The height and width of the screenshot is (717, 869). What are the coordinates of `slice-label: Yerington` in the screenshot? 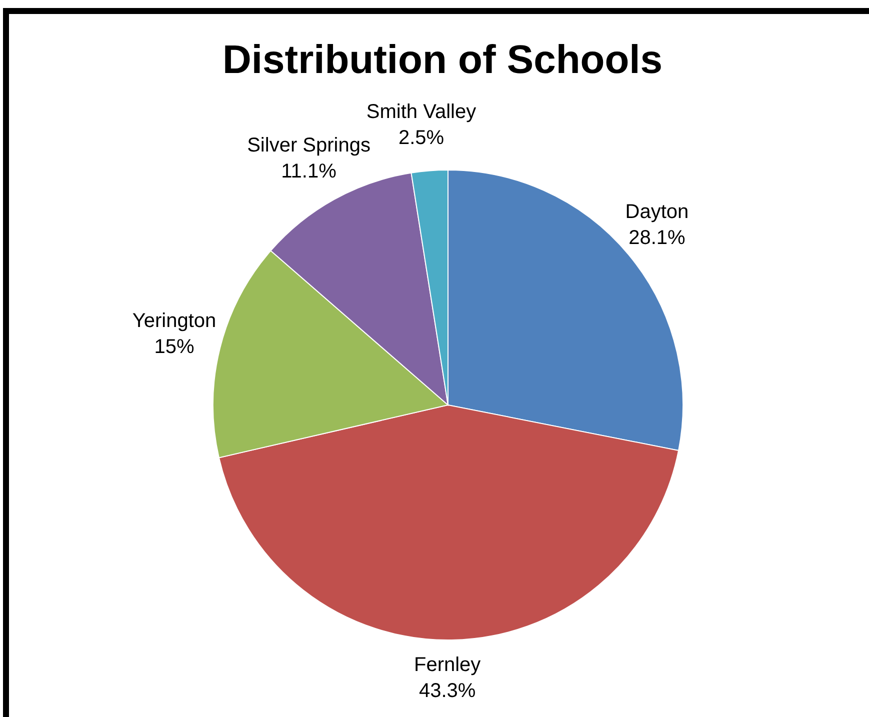 It's located at (174, 321).